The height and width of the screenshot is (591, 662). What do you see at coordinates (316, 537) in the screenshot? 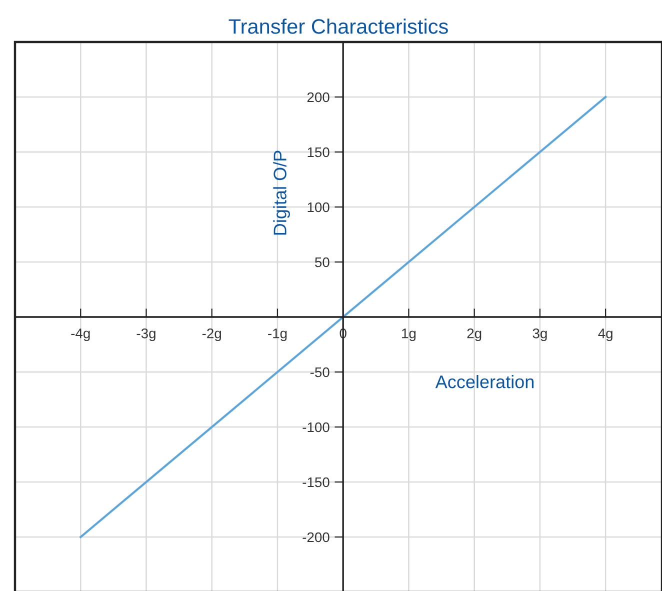
I see `y-tick-label: -200` at bounding box center [316, 537].